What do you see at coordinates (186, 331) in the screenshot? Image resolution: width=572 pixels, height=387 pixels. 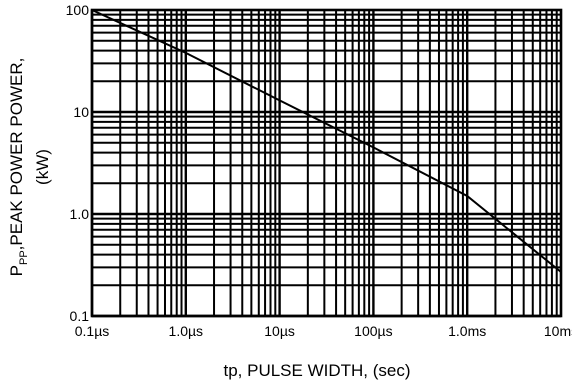 I see `x-tick-label: 1.0µs` at bounding box center [186, 331].